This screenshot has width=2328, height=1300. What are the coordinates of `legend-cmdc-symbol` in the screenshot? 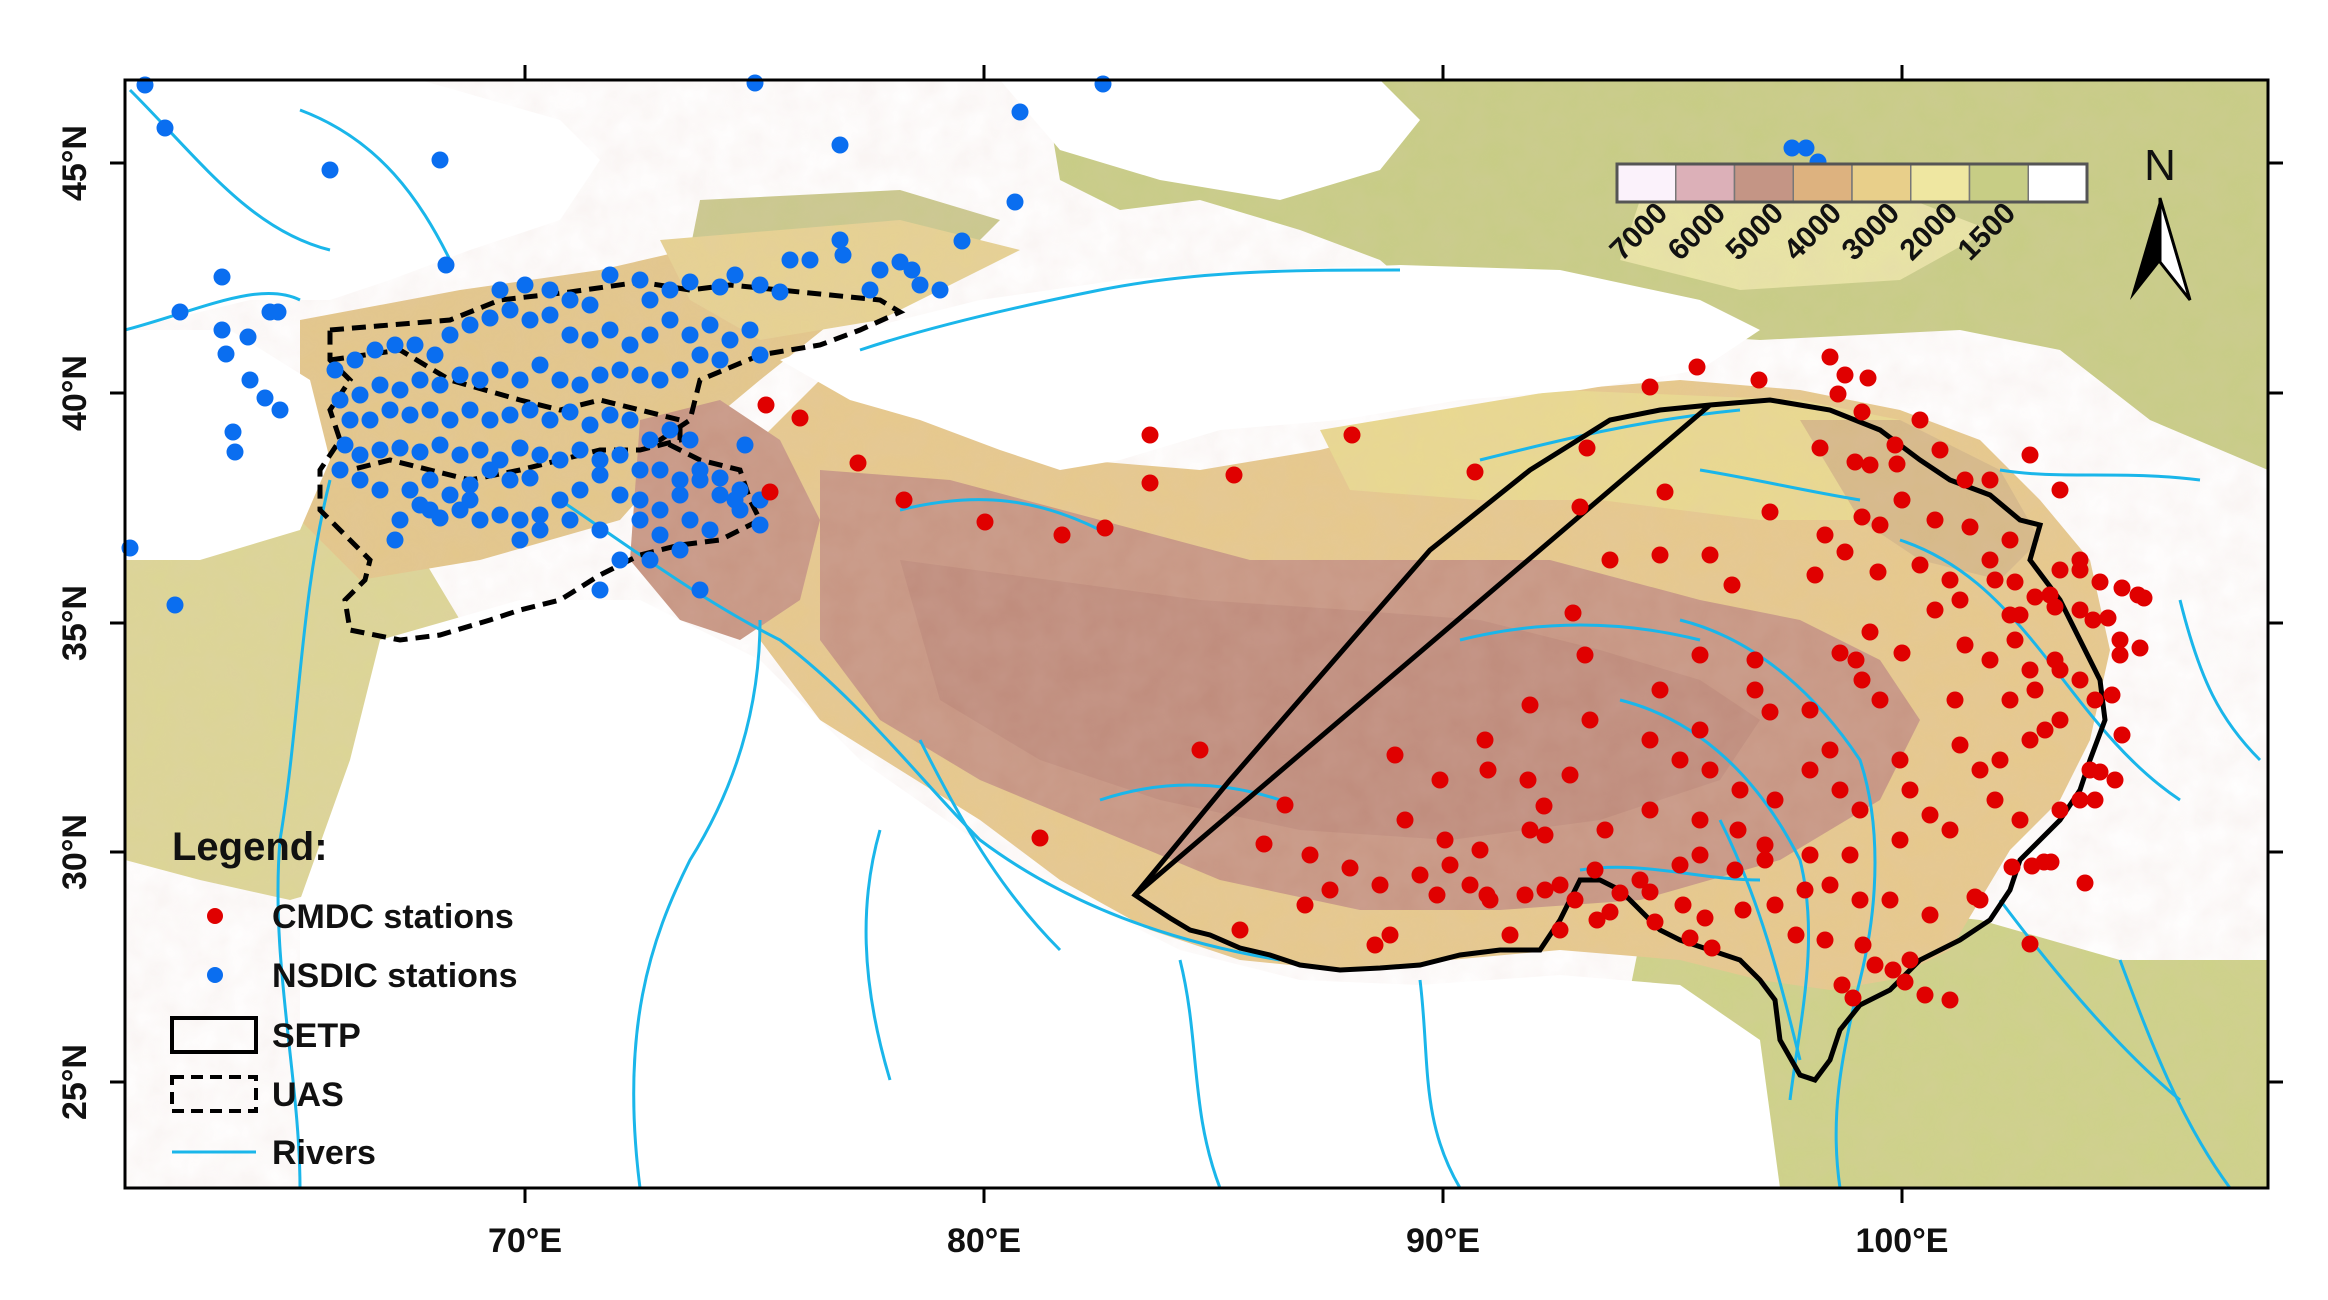 It's located at (215, 916).